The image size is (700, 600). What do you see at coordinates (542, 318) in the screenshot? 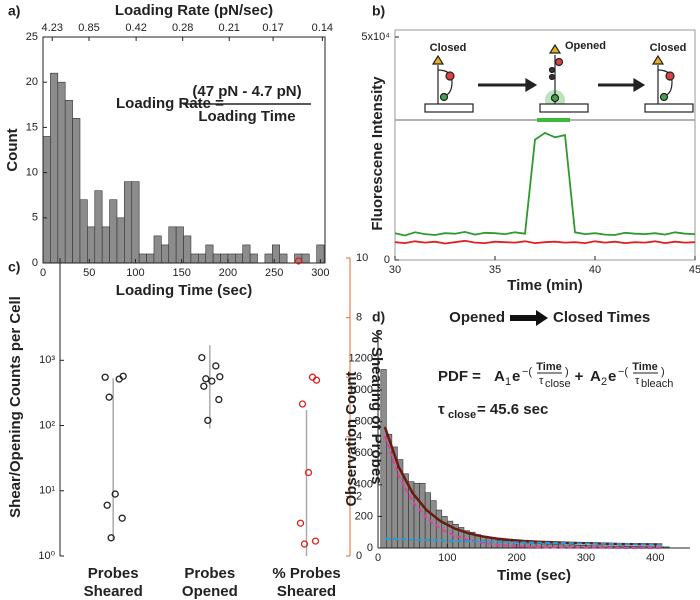
I see `title-arrowhead` at bounding box center [542, 318].